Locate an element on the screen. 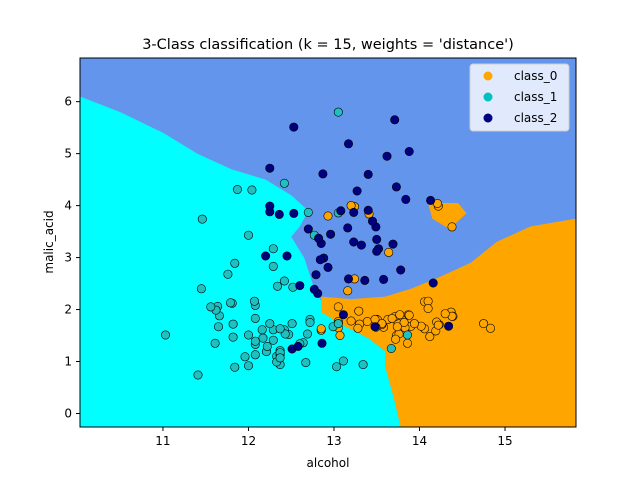 This screenshot has width=640, height=480. legend-label-class-1: class_1 is located at coordinates (535, 97).